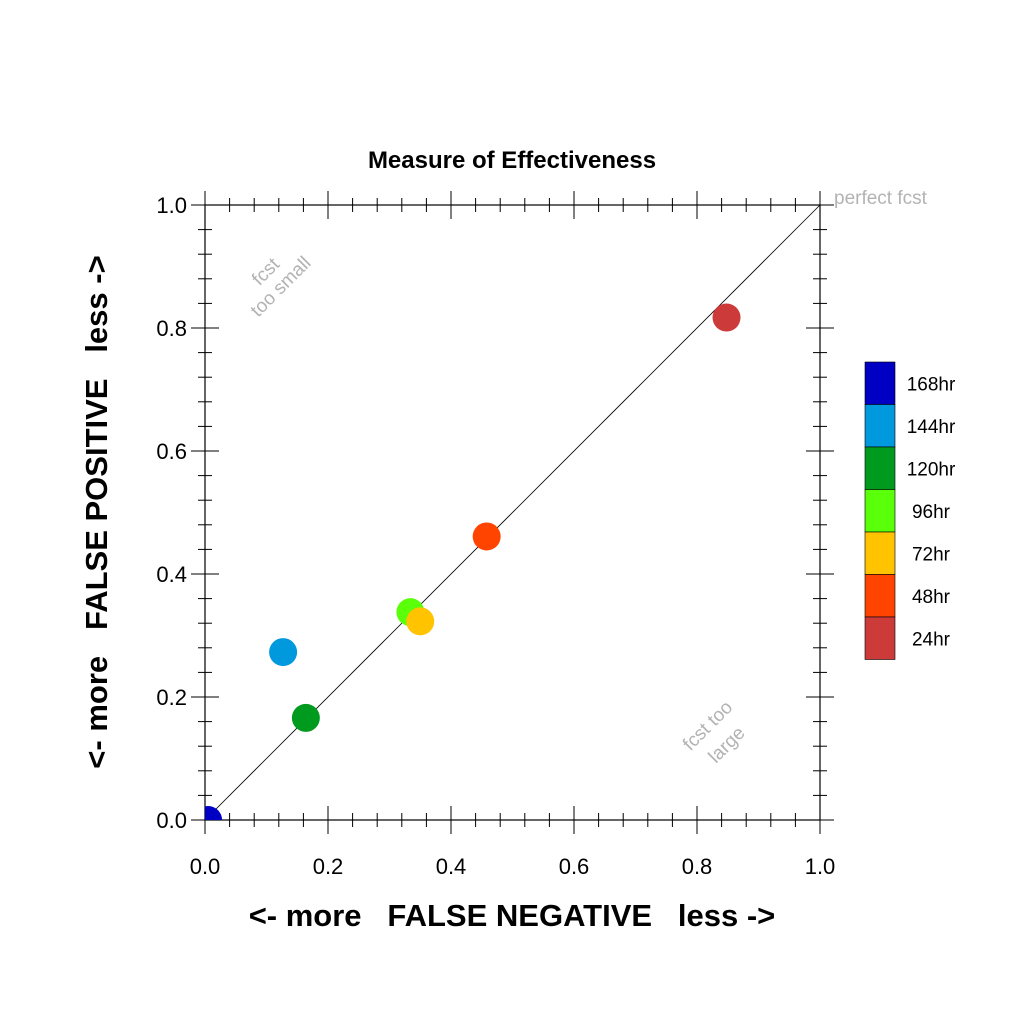 The width and height of the screenshot is (1024, 1024). What do you see at coordinates (697, 866) in the screenshot?
I see `x-tick-label: 0.8` at bounding box center [697, 866].